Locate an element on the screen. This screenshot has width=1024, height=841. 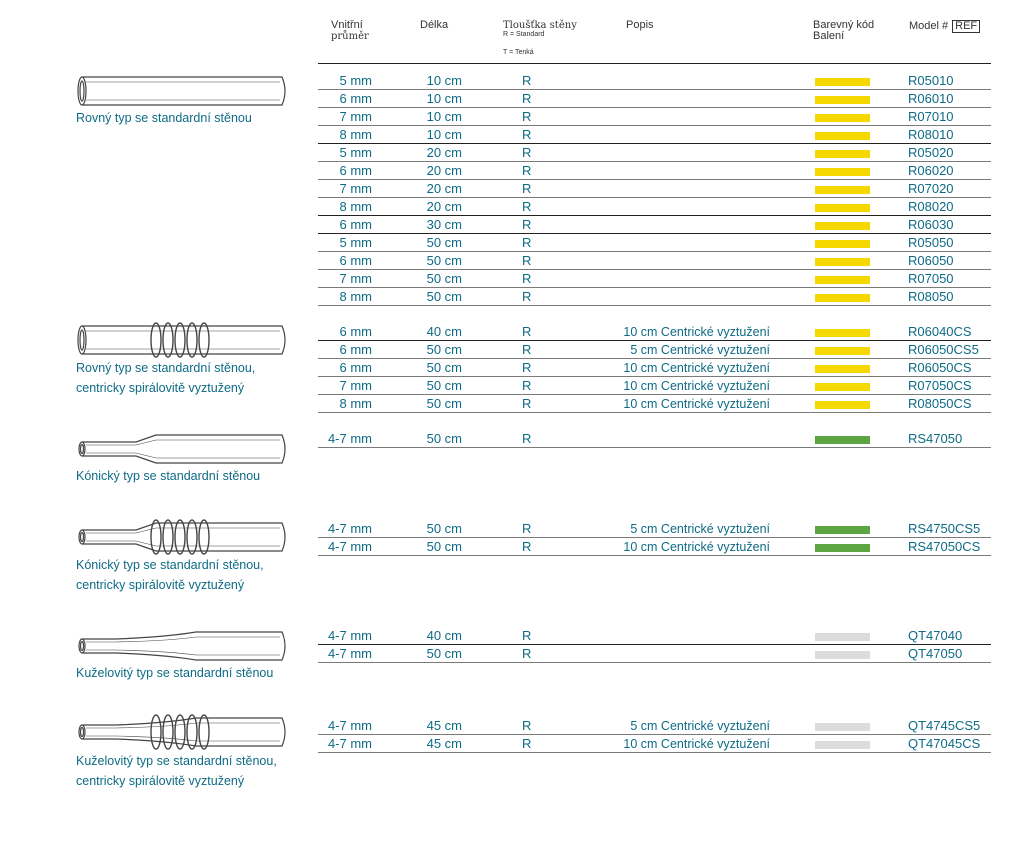
model-number: QT47040 is located at coordinates (935, 635).